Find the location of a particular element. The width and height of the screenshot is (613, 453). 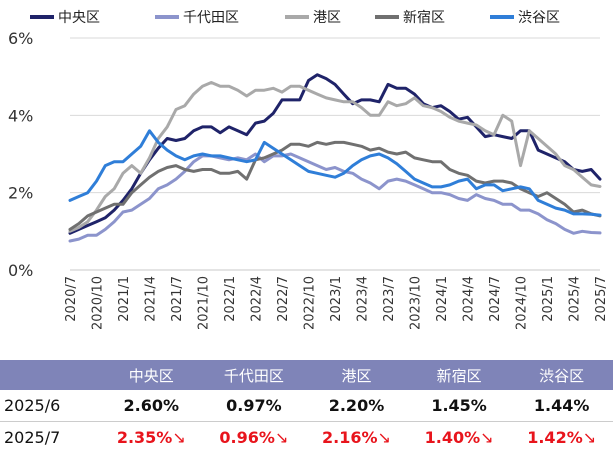

legend-label: 新宿区 is located at coordinates (424, 17).